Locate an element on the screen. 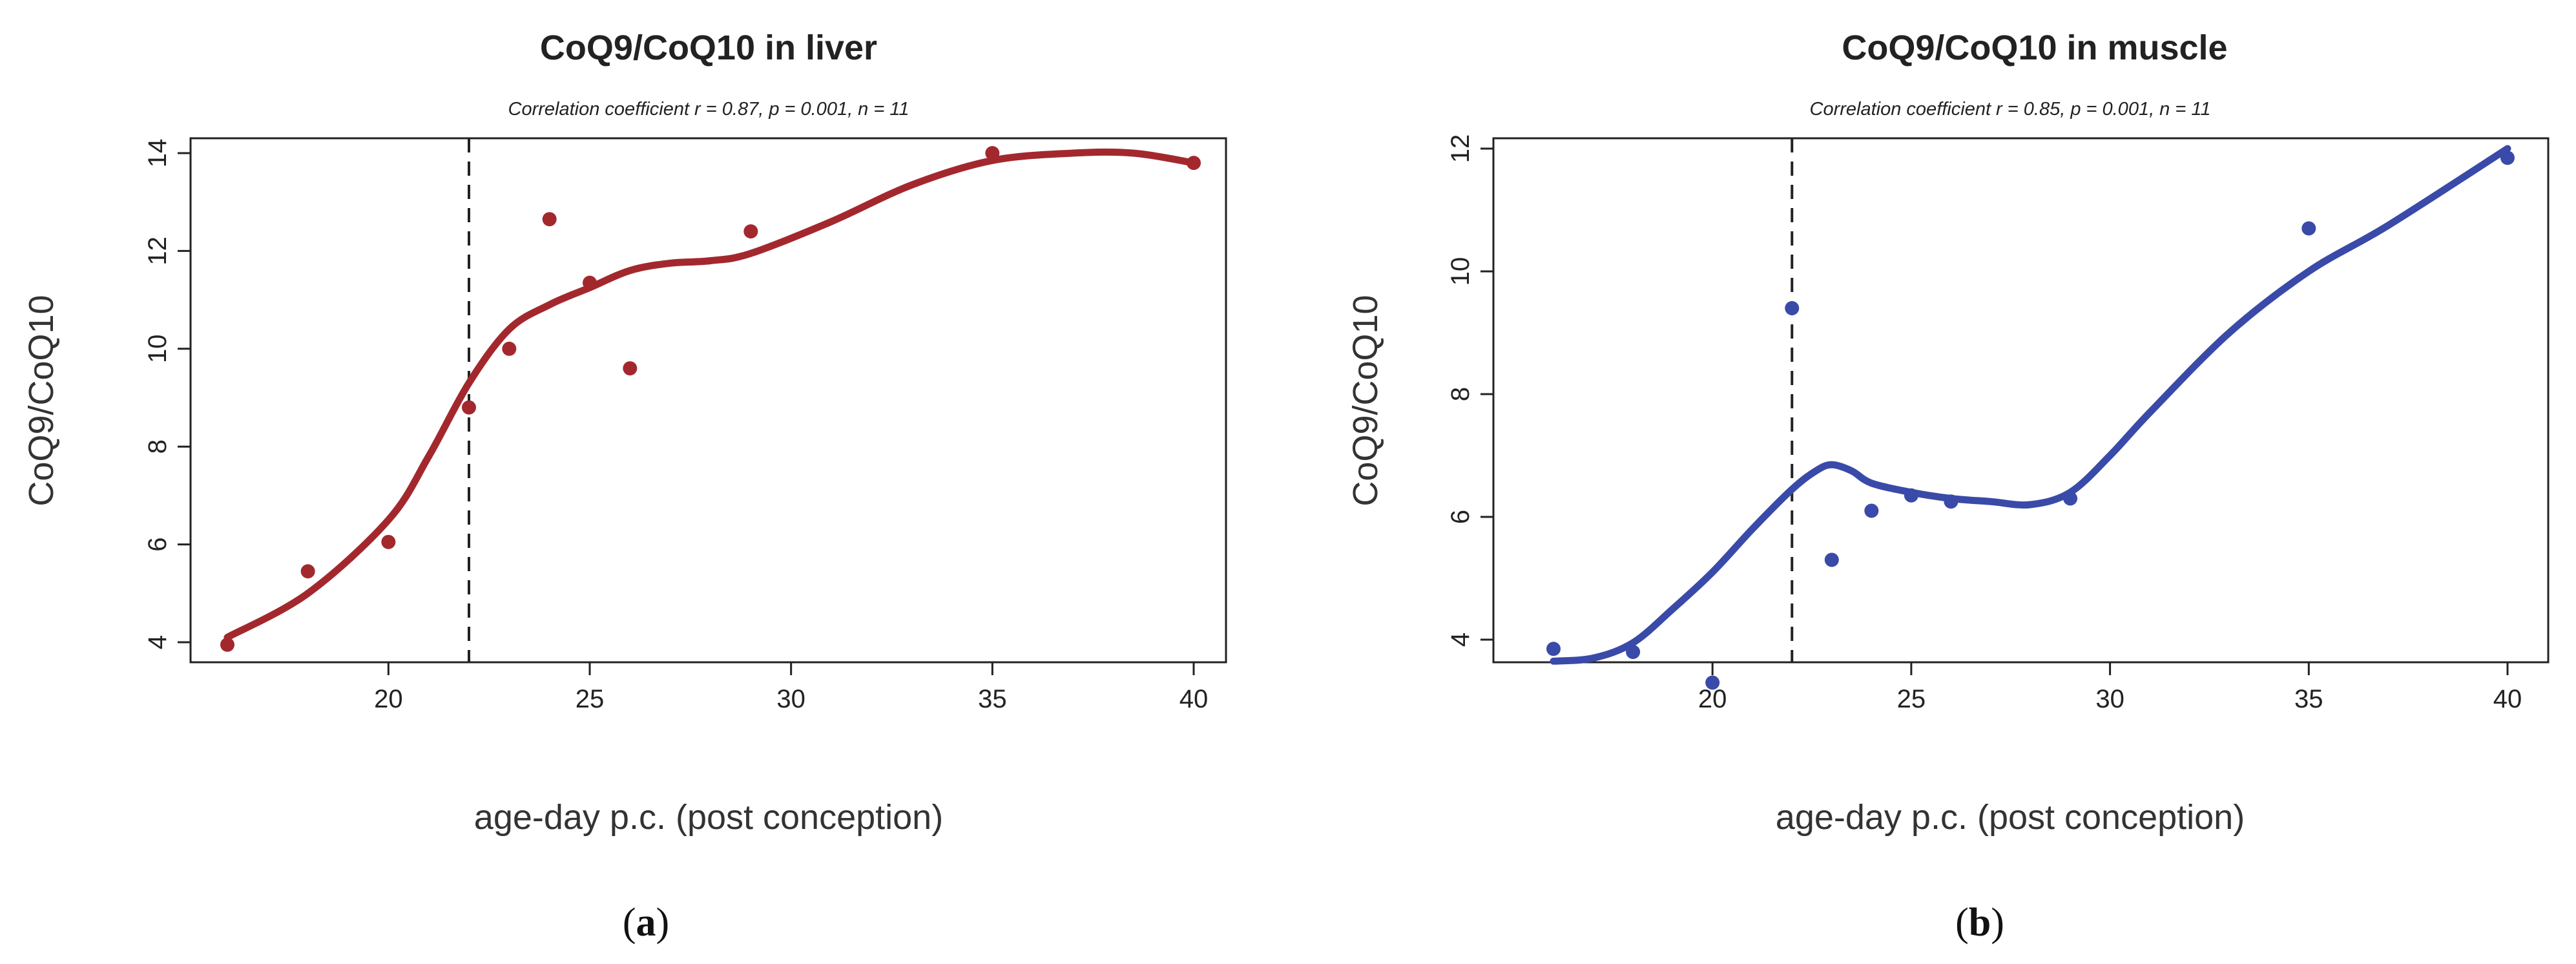  chart-title: CoQ9/CoQ10 in muscle is located at coordinates (2034, 47).